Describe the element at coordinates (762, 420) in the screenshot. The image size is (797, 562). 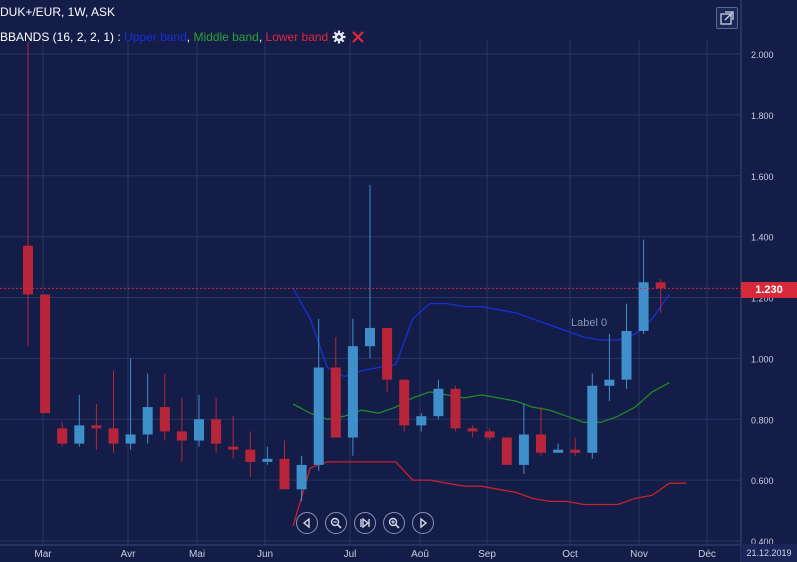
I see `y-tick-label: 0.800` at that location.